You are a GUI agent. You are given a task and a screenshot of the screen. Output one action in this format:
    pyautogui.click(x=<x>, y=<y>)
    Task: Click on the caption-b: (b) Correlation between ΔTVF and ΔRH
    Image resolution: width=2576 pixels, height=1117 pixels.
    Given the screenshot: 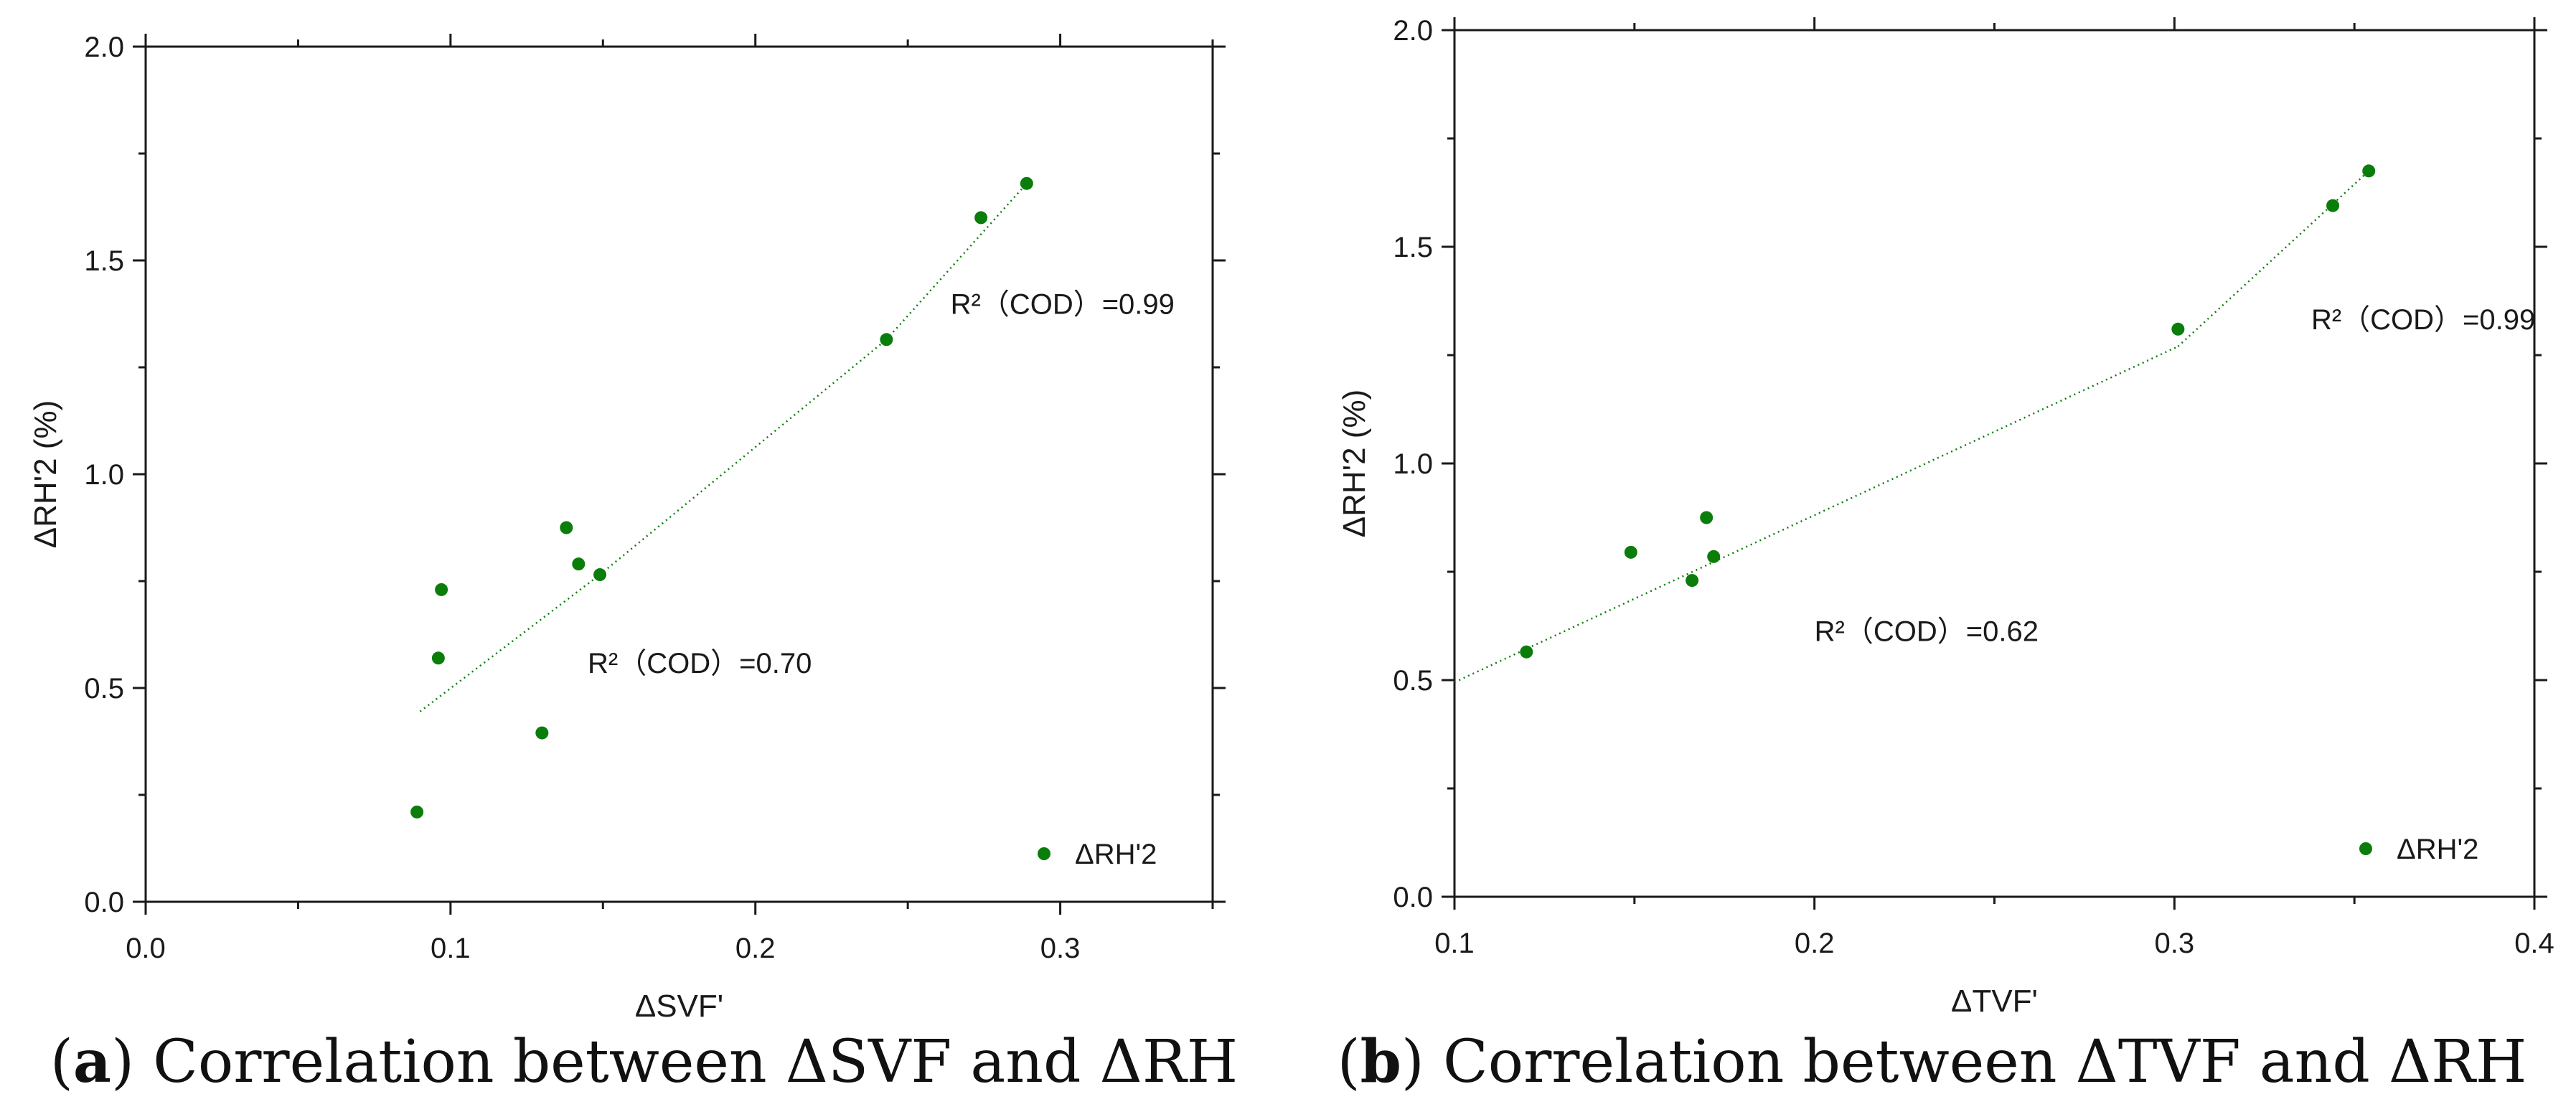 What is the action you would take?
    pyautogui.click(x=1932, y=1062)
    